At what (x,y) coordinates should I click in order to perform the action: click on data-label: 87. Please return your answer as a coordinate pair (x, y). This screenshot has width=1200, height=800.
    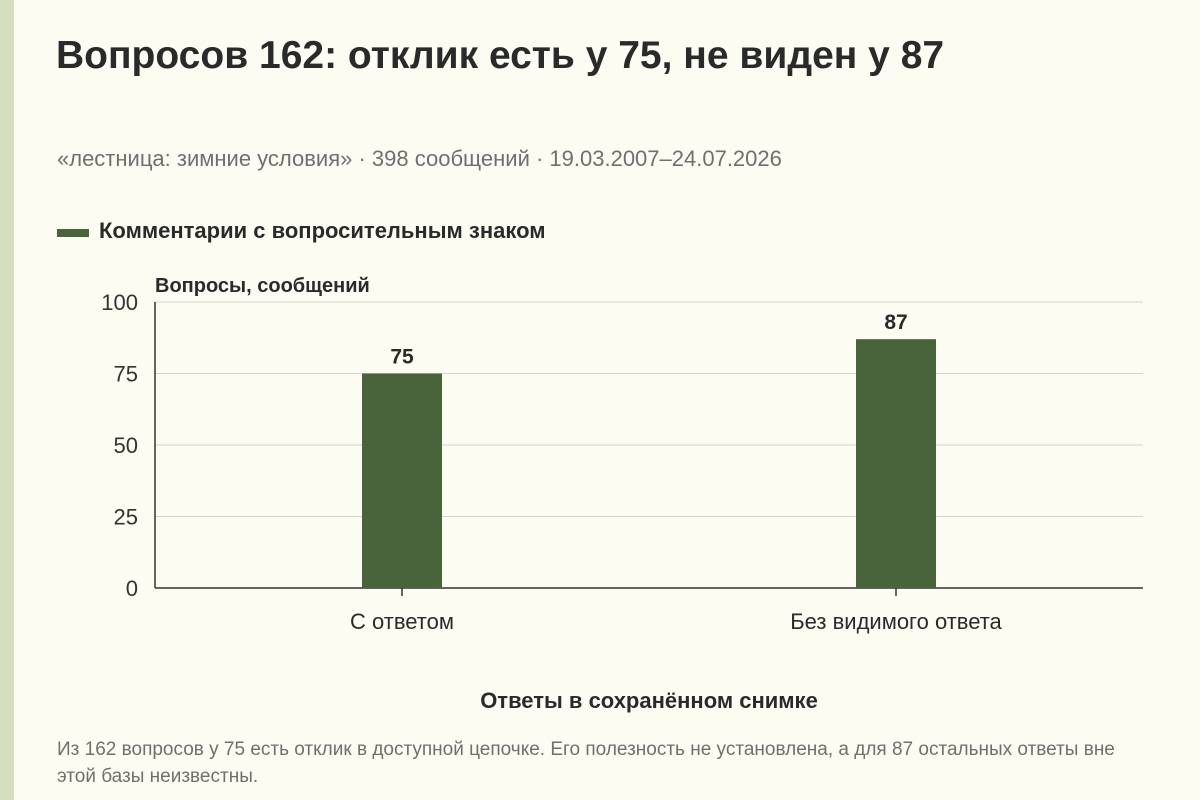
    Looking at the image, I should click on (895, 322).